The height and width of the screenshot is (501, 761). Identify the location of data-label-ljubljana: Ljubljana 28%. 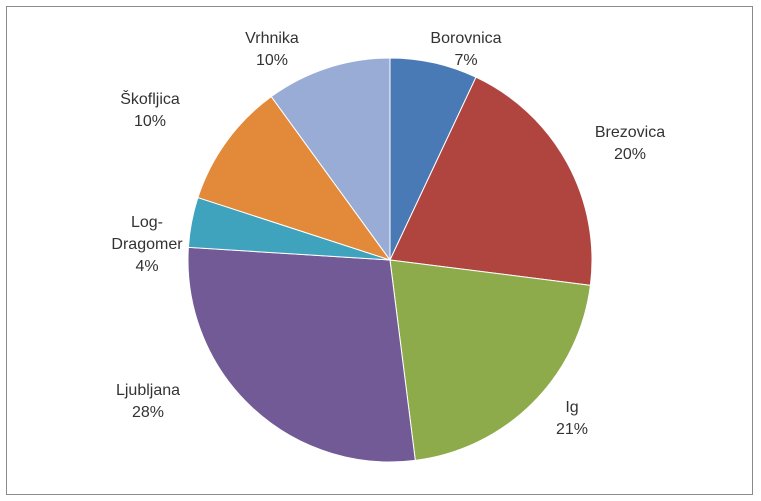
(148, 401).